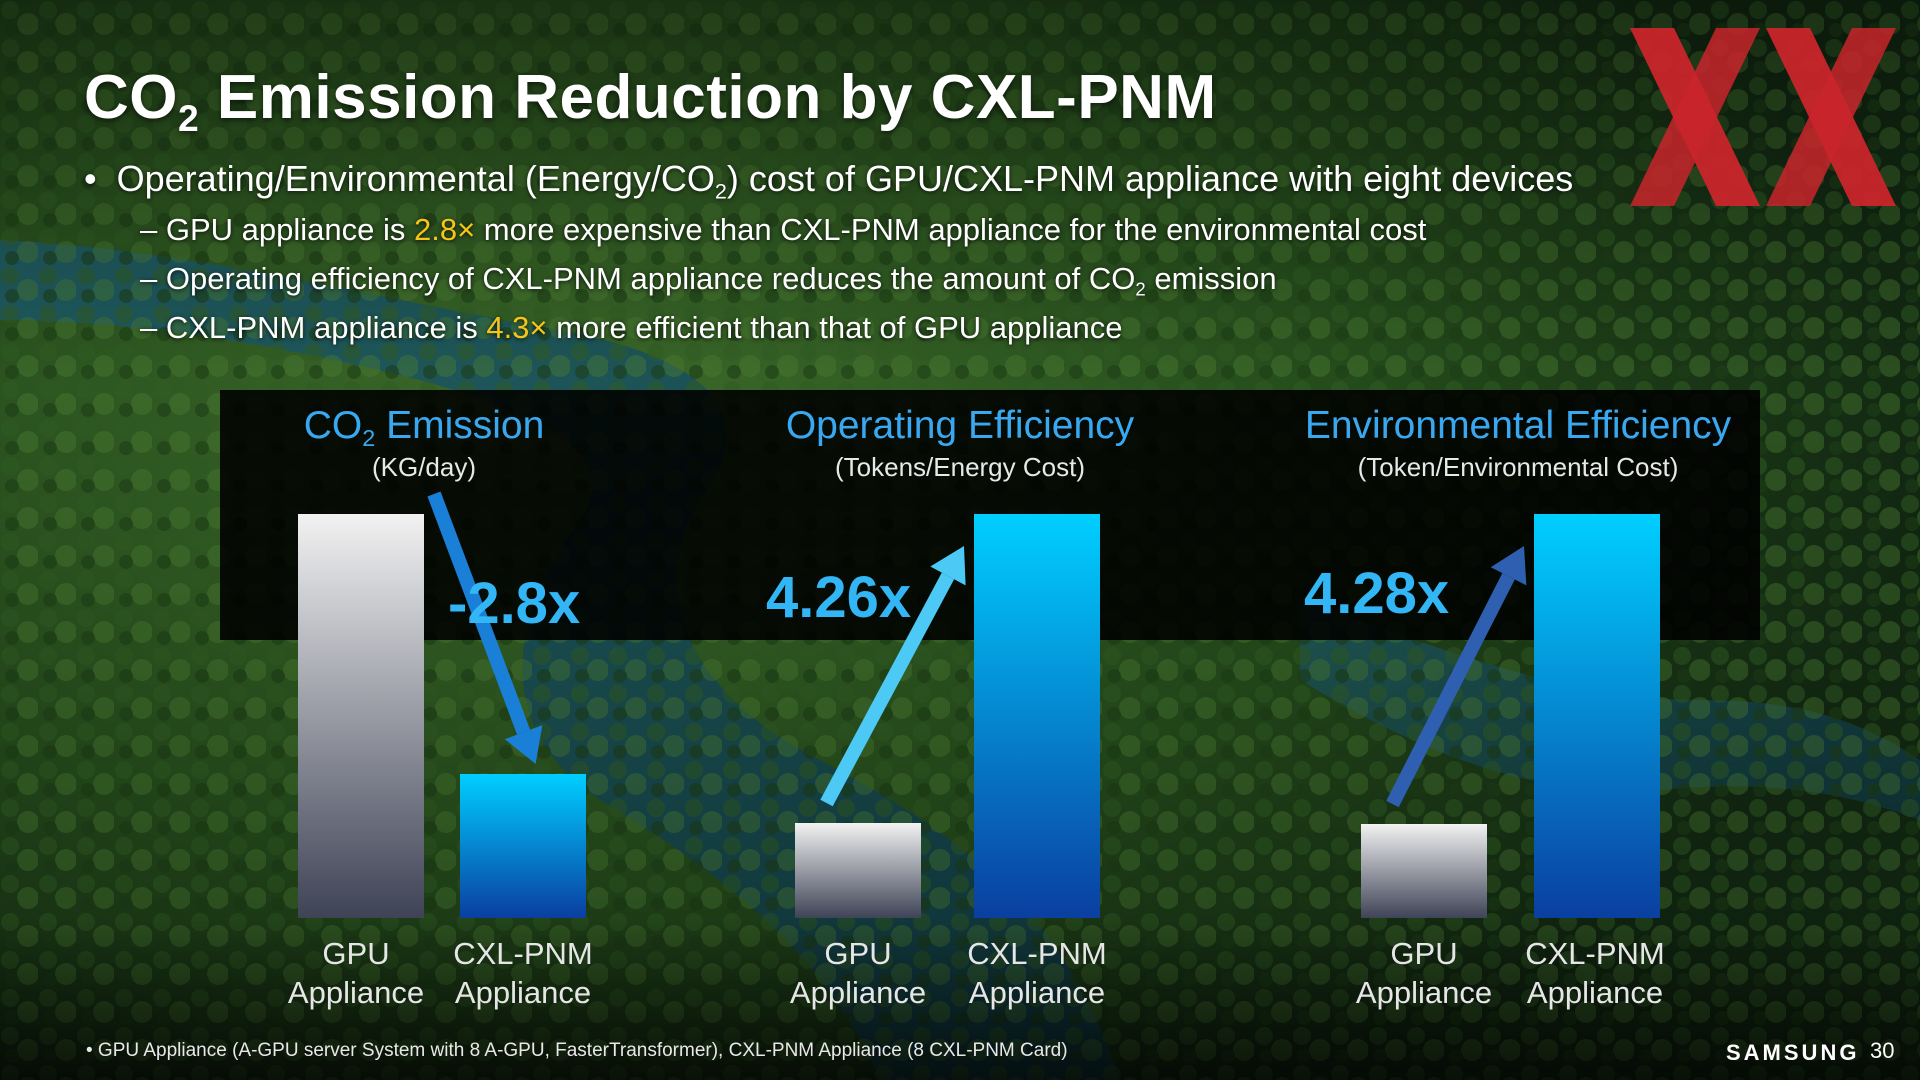 Image resolution: width=1920 pixels, height=1080 pixels. I want to click on factor-label-operating: 4.26x, so click(839, 597).